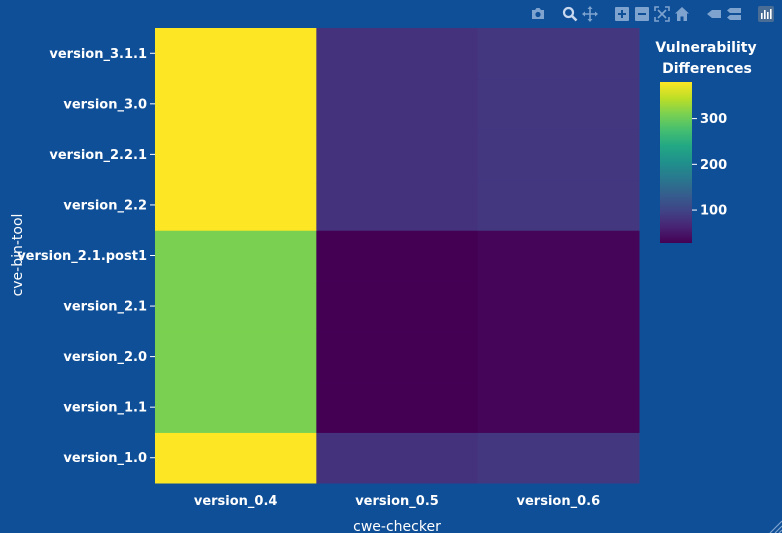  What do you see at coordinates (98, 54) in the screenshot?
I see `y-tick-label: version_3.1.1` at bounding box center [98, 54].